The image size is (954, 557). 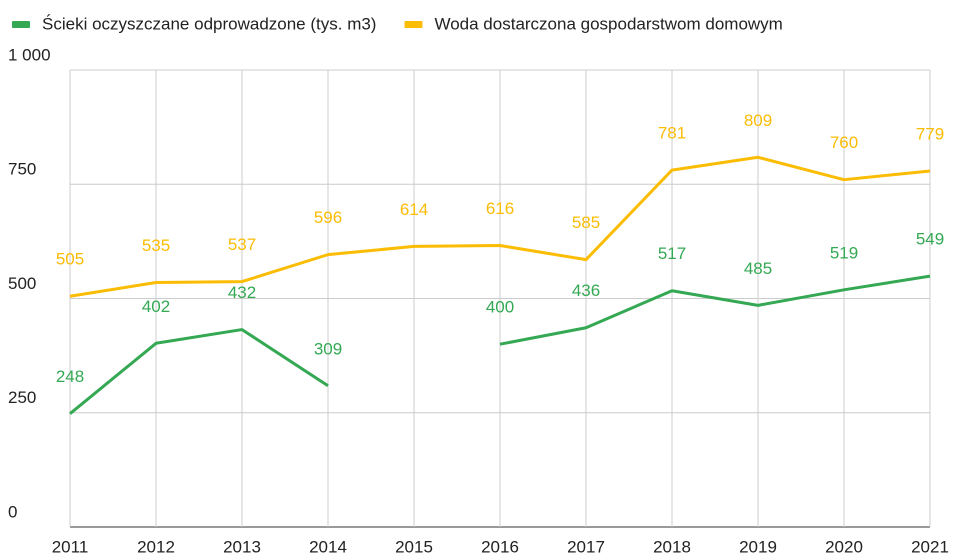 What do you see at coordinates (414, 546) in the screenshot?
I see `x-tick-label: 2015` at bounding box center [414, 546].